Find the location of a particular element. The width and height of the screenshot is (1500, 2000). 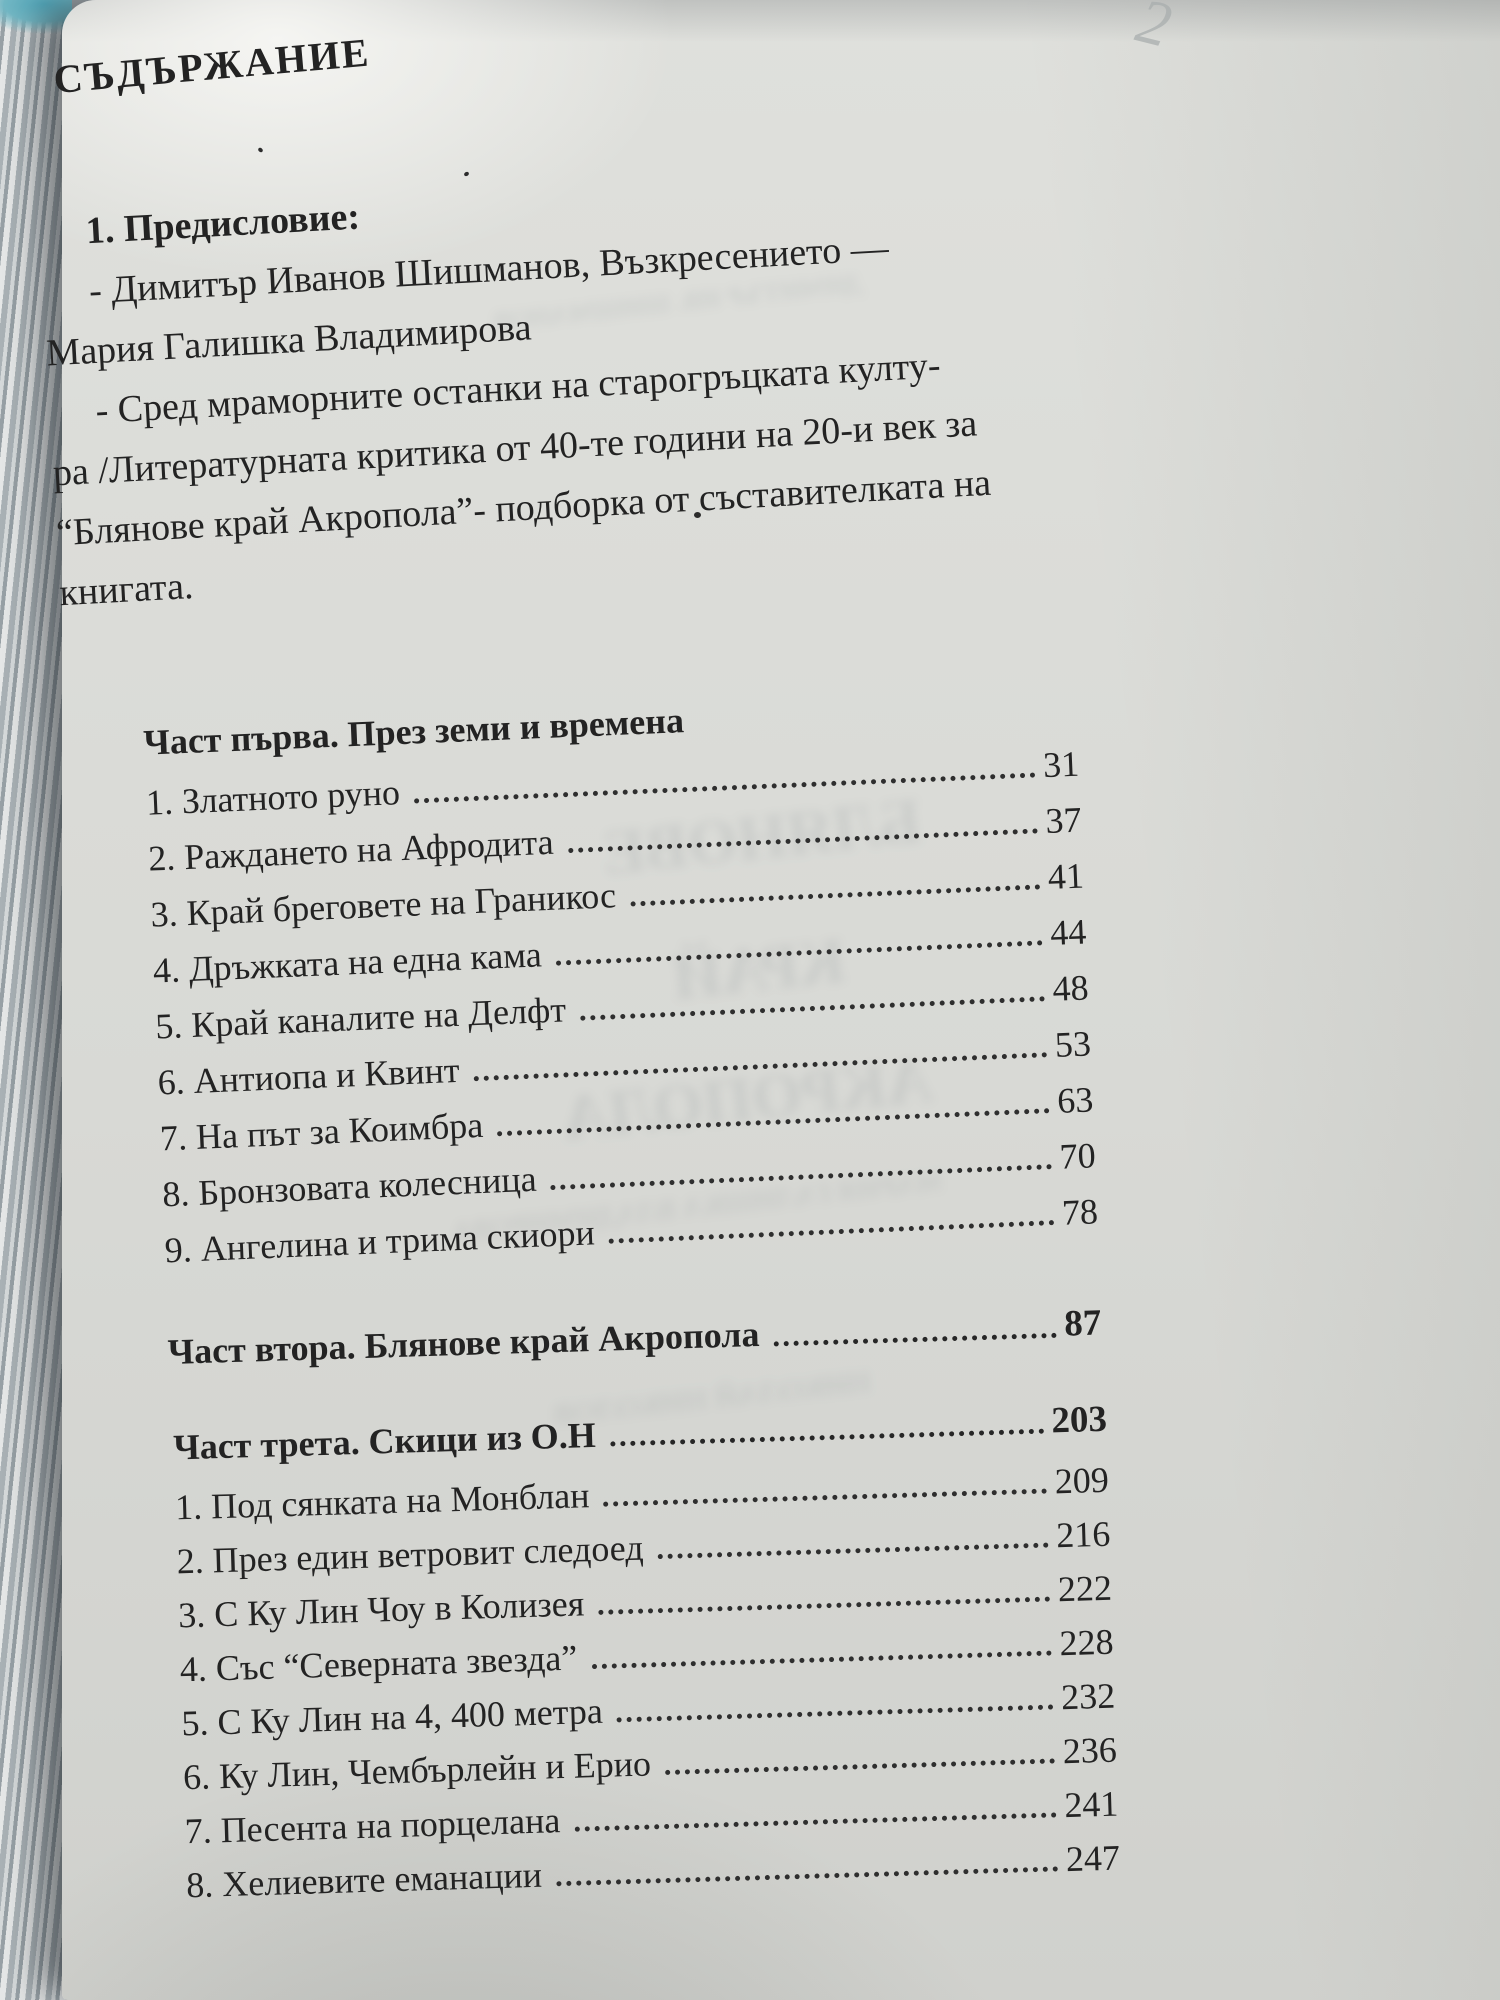

toc-entry-page: 31 is located at coordinates (1061, 764).